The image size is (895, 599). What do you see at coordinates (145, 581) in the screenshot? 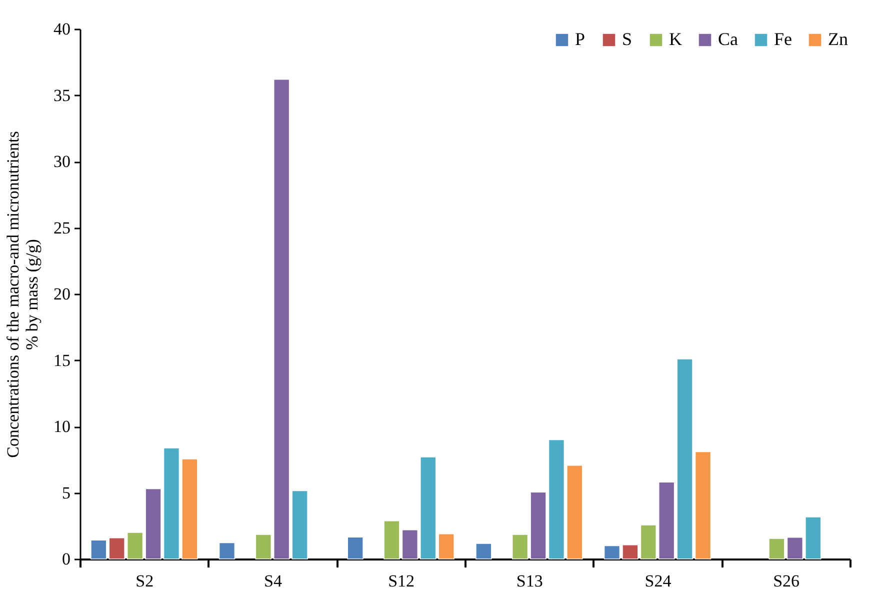
I see `x-tick-label: S2` at bounding box center [145, 581].